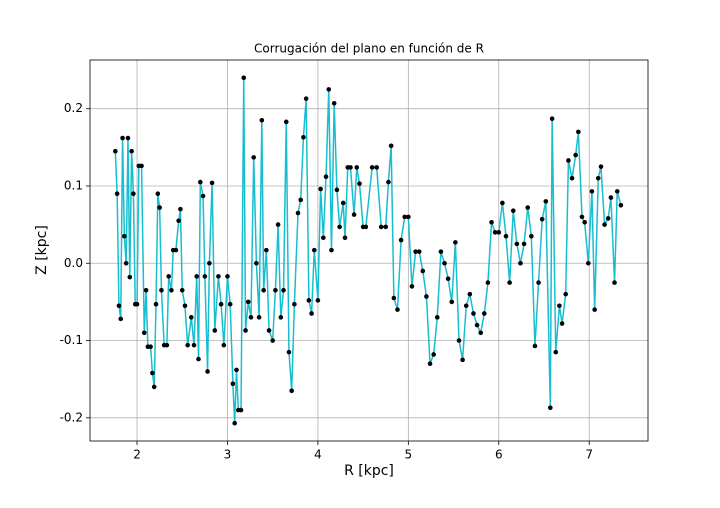  What do you see at coordinates (499, 455) in the screenshot?
I see `x-tick-label: 6` at bounding box center [499, 455].